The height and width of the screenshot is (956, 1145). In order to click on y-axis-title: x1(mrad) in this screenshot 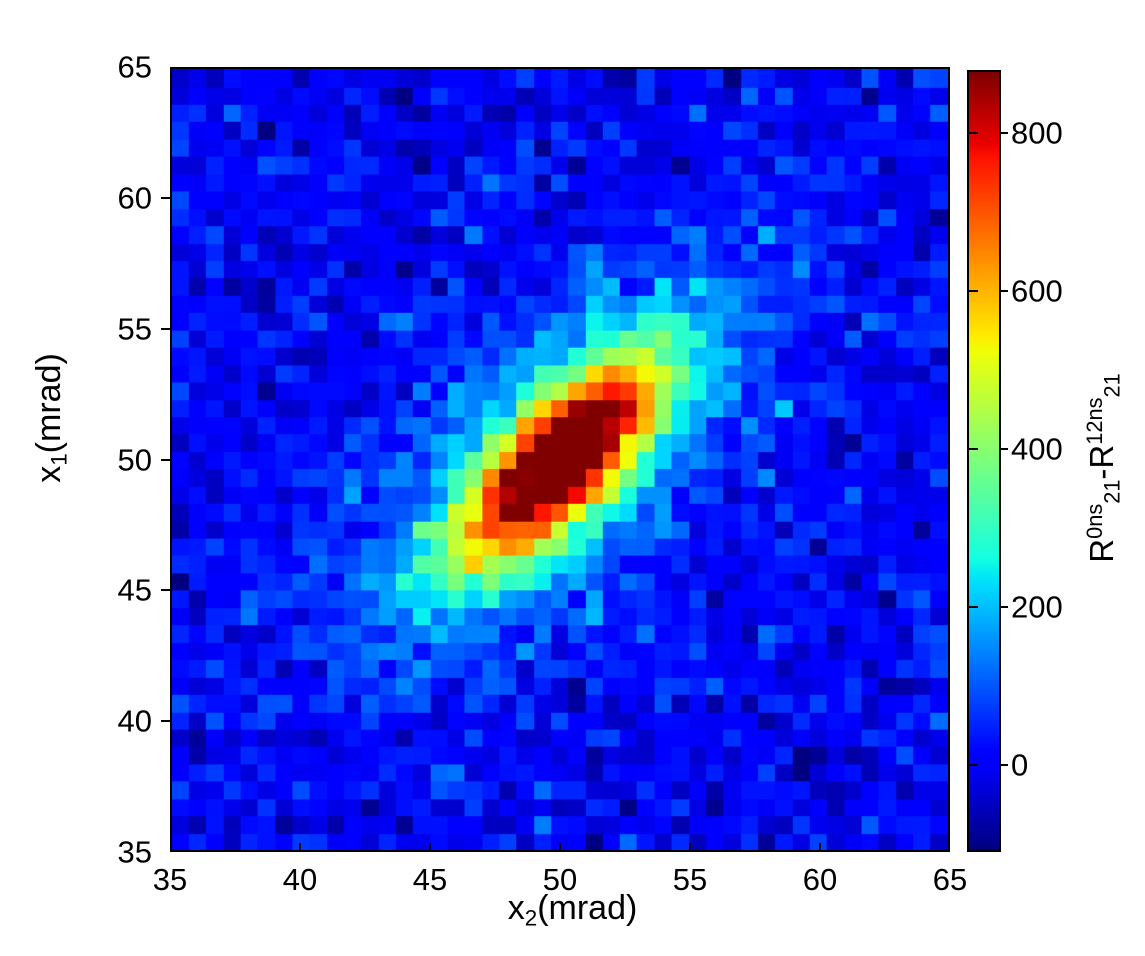, I will do `click(53, 418)`.